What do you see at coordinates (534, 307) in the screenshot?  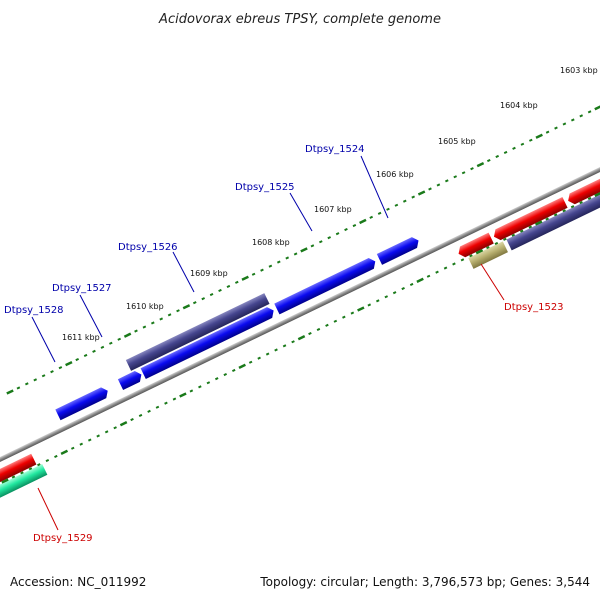 I see `gene-label-dtpsy-1523: Dtpsy_1523` at bounding box center [534, 307].